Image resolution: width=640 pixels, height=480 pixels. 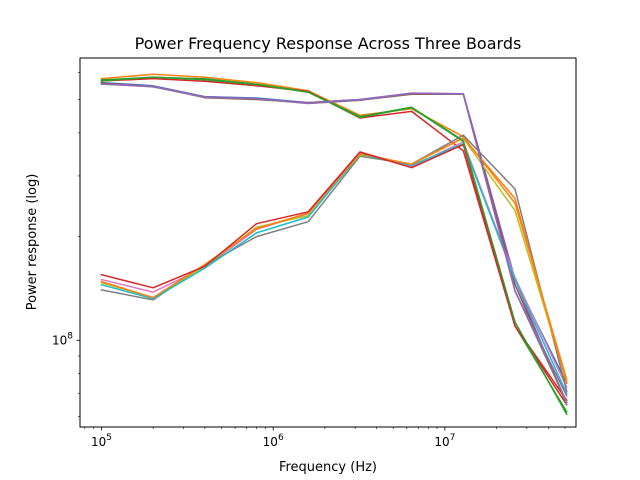 I want to click on x-axis-title: Frequency (Hz), so click(x=328, y=467).